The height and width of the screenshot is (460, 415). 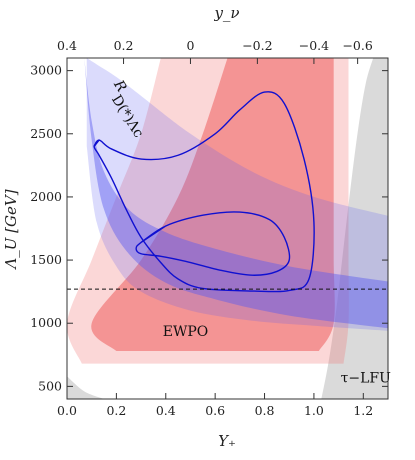 What do you see at coordinates (366, 379) in the screenshot?
I see `annotation-label: τ−LFU` at bounding box center [366, 379].